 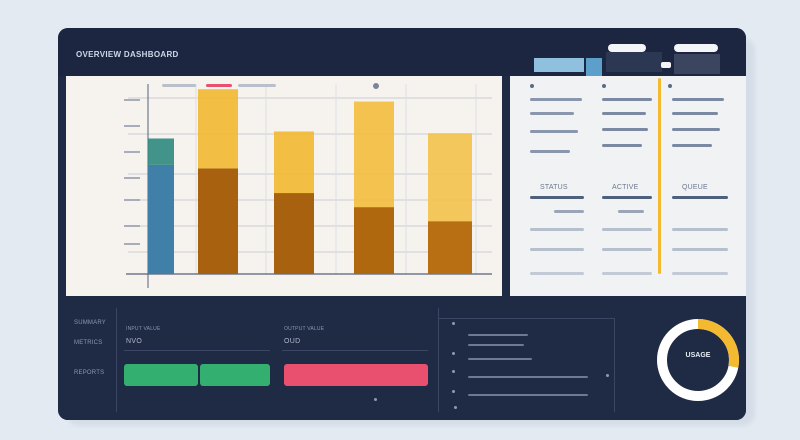 I want to click on list-label-status: STATUS, so click(x=554, y=187).